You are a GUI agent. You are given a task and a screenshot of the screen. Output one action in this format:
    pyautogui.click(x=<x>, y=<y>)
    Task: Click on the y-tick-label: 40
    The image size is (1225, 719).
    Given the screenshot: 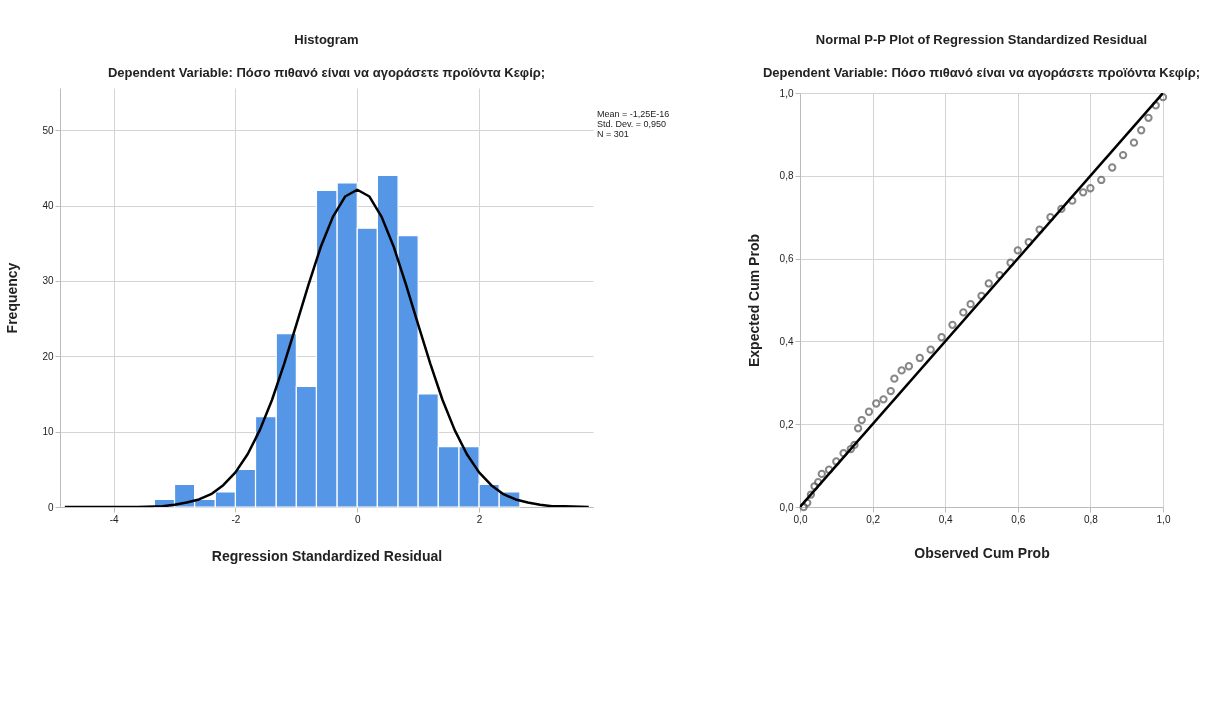 What is the action you would take?
    pyautogui.click(x=48, y=206)
    